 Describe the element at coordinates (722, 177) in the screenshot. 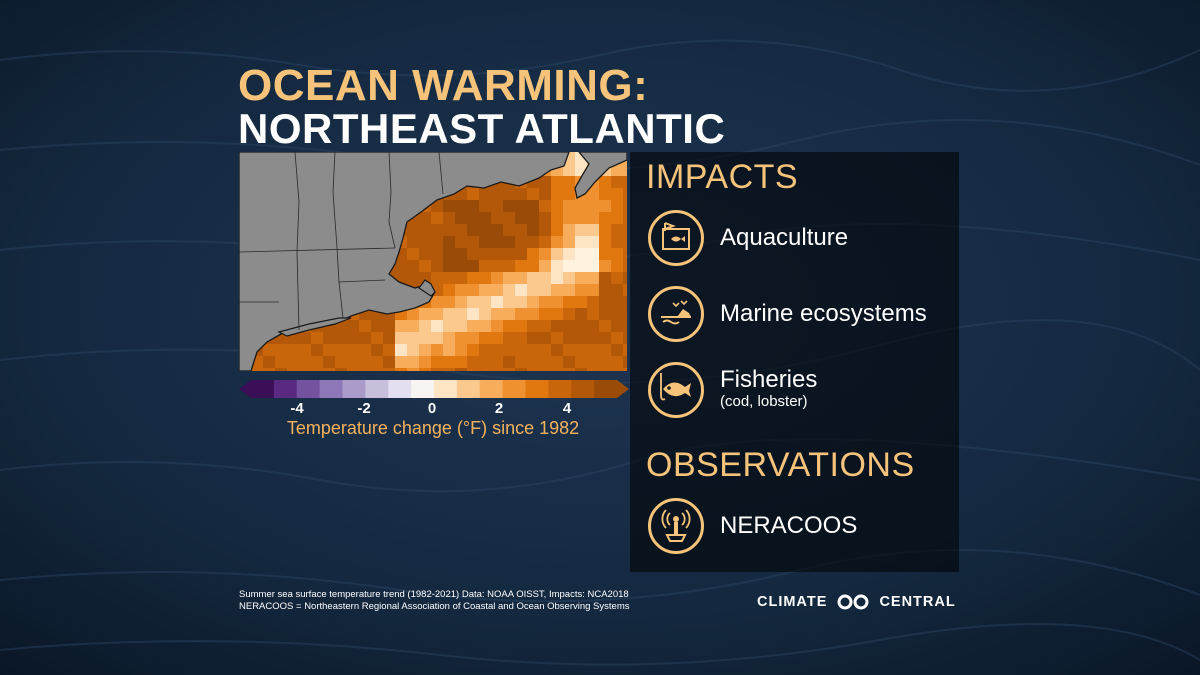

I see `impacts-heading: IMPACTS` at that location.